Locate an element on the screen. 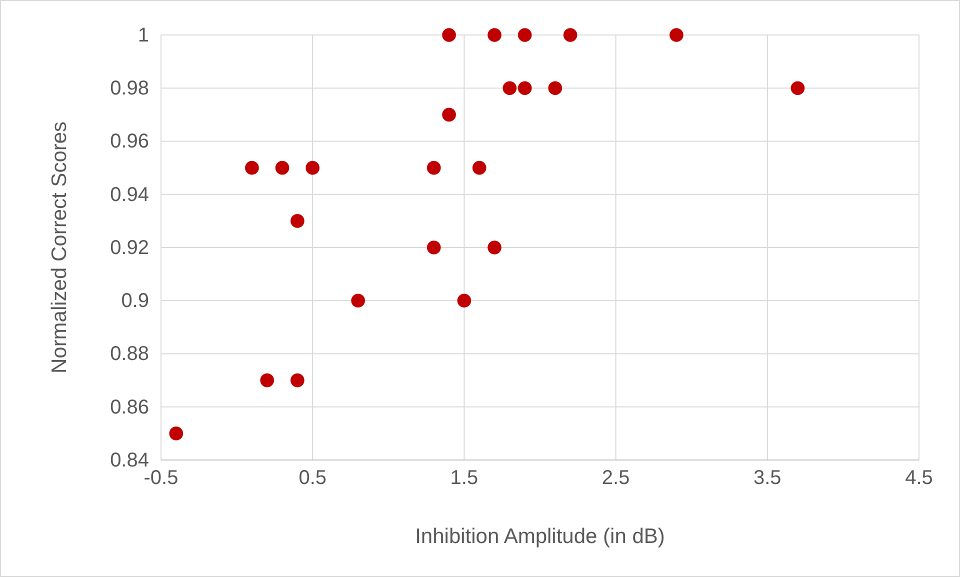 This screenshot has width=960, height=577. x-tick-label: 1.5 is located at coordinates (464, 478).